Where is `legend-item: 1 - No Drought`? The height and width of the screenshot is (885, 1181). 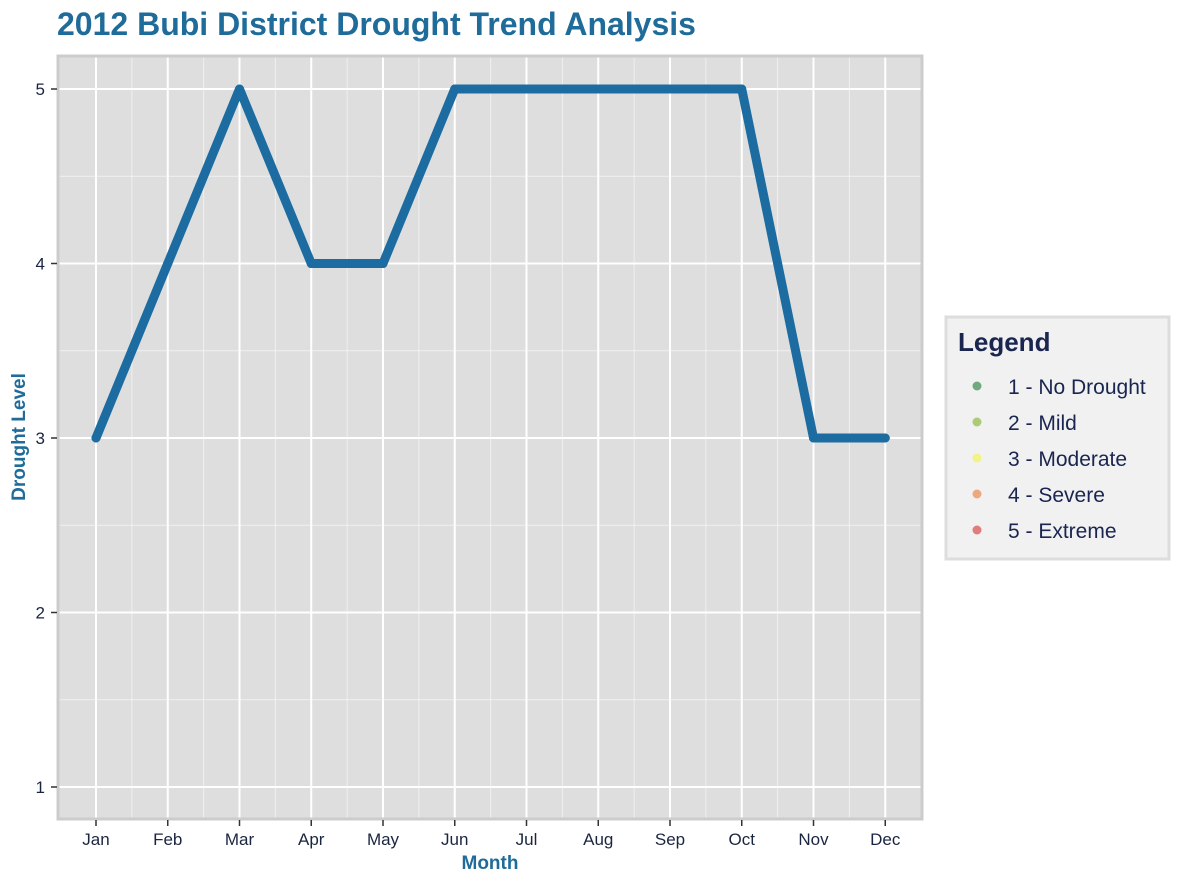 legend-item: 1 - No Drought is located at coordinates (1059, 387).